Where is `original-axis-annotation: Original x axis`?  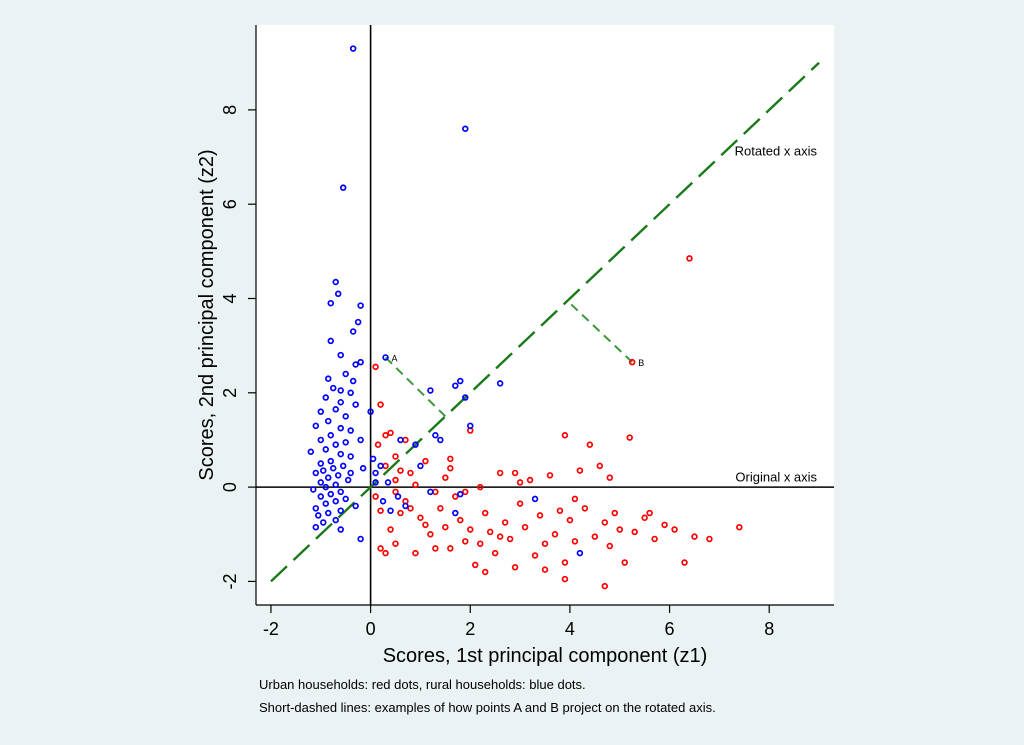 original-axis-annotation: Original x axis is located at coordinates (776, 477).